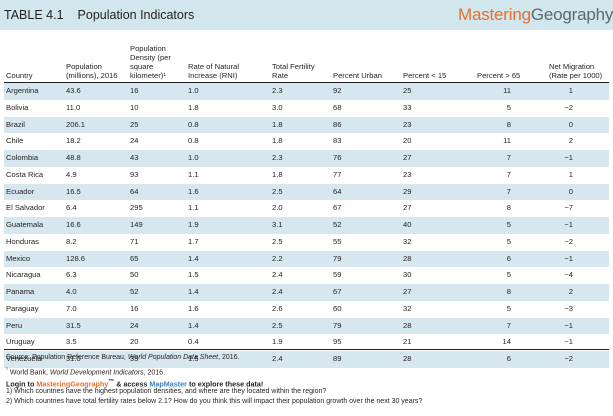  I want to click on cell-population: 128.6, so click(96, 259).